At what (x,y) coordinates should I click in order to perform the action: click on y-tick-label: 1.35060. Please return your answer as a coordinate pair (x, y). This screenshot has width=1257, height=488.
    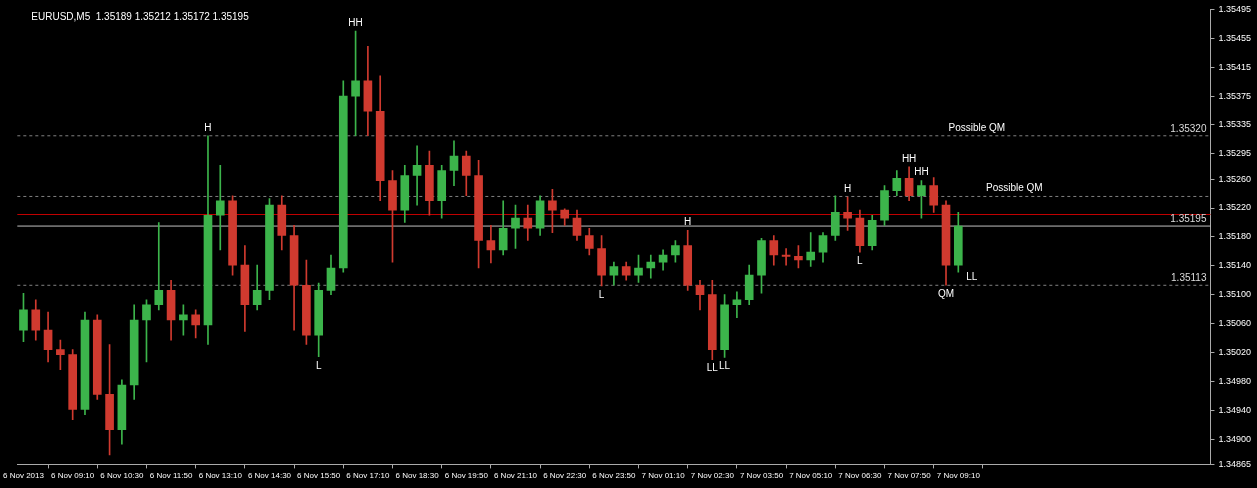
    Looking at the image, I should click on (1235, 323).